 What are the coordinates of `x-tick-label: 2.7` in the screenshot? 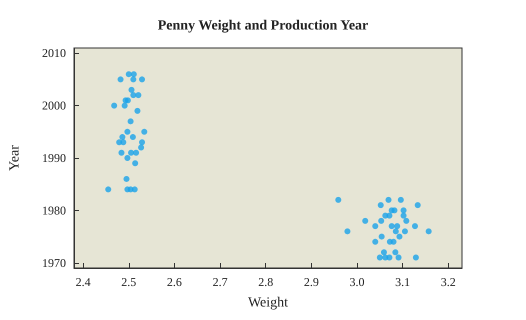 It's located at (220, 282).